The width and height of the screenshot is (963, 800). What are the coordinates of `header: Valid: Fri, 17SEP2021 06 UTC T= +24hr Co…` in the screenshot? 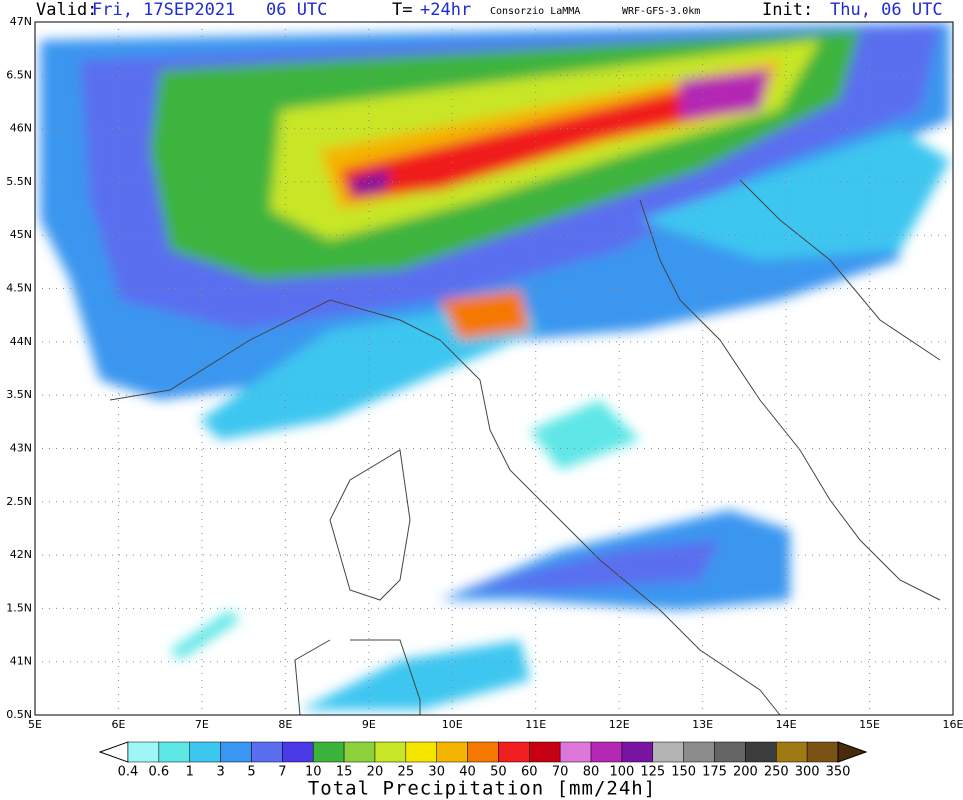 It's located at (489, 10).